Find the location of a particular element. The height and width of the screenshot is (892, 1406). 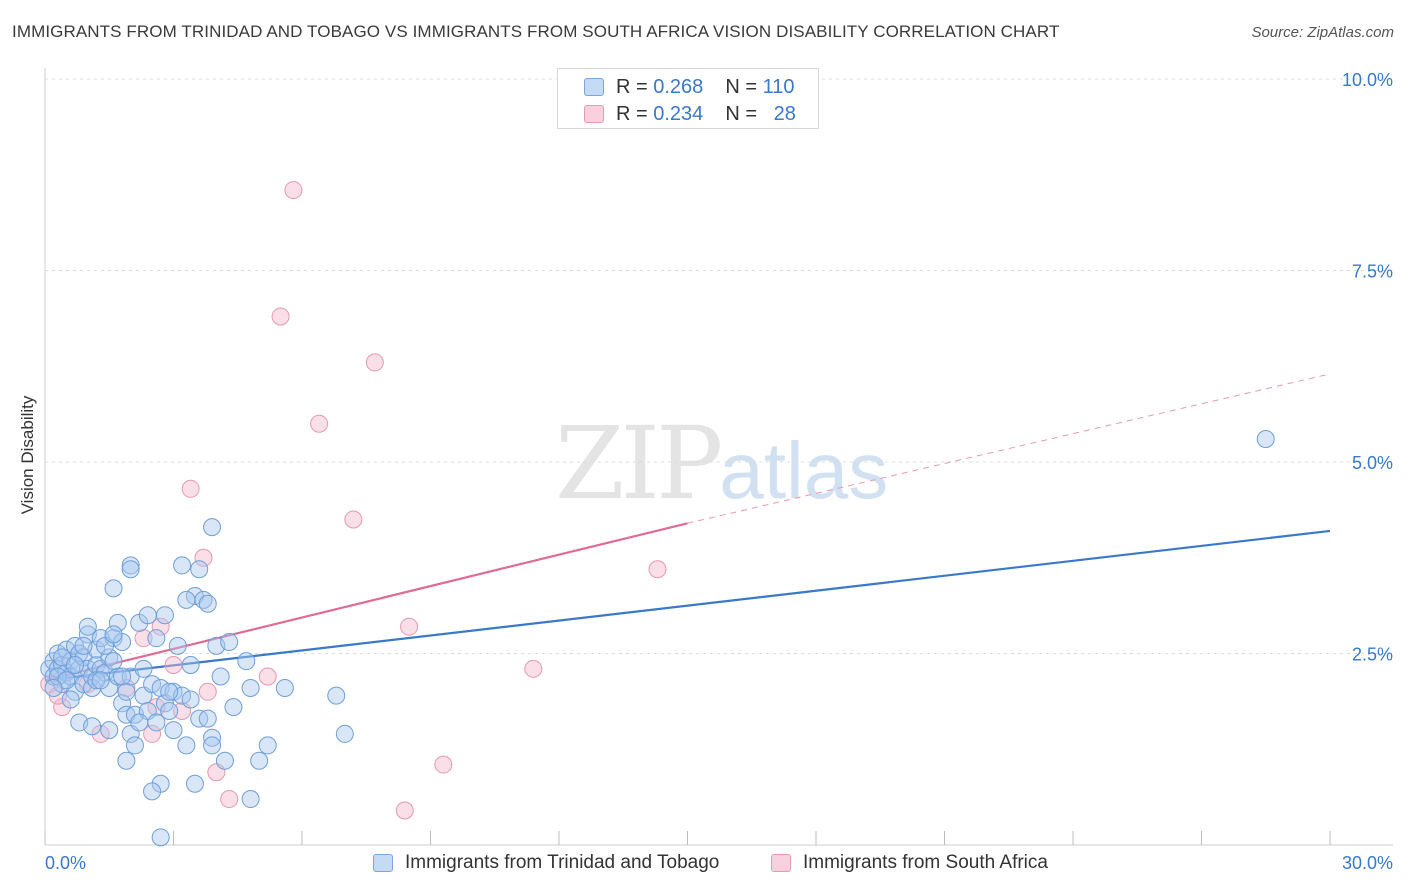

legend-n-value: 110 is located at coordinates (778, 86).